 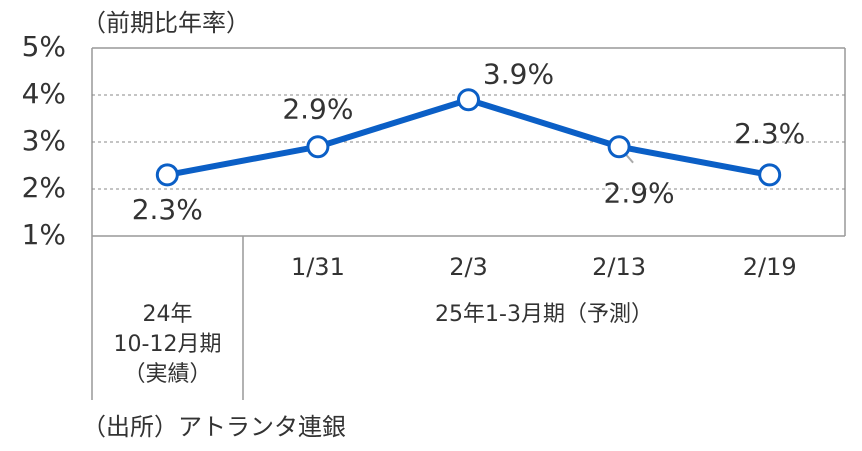 I want to click on y-tick-label: 1%, so click(x=44, y=234).